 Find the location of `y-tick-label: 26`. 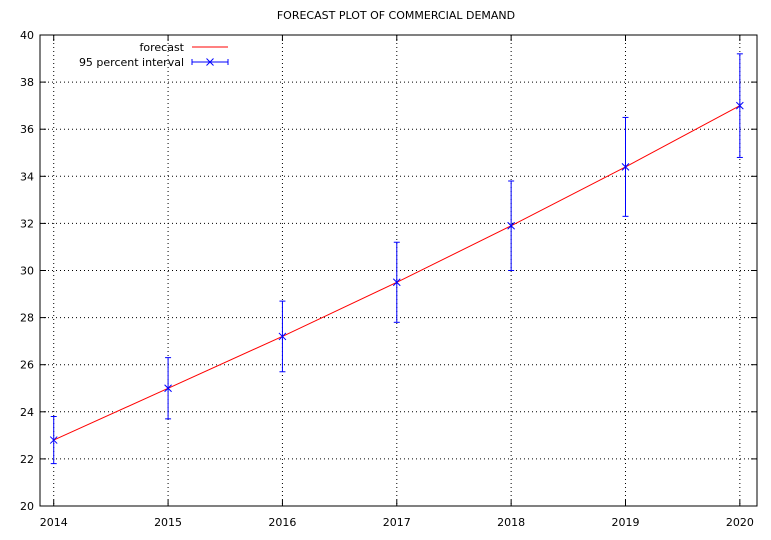

y-tick-label: 26 is located at coordinates (27, 365).